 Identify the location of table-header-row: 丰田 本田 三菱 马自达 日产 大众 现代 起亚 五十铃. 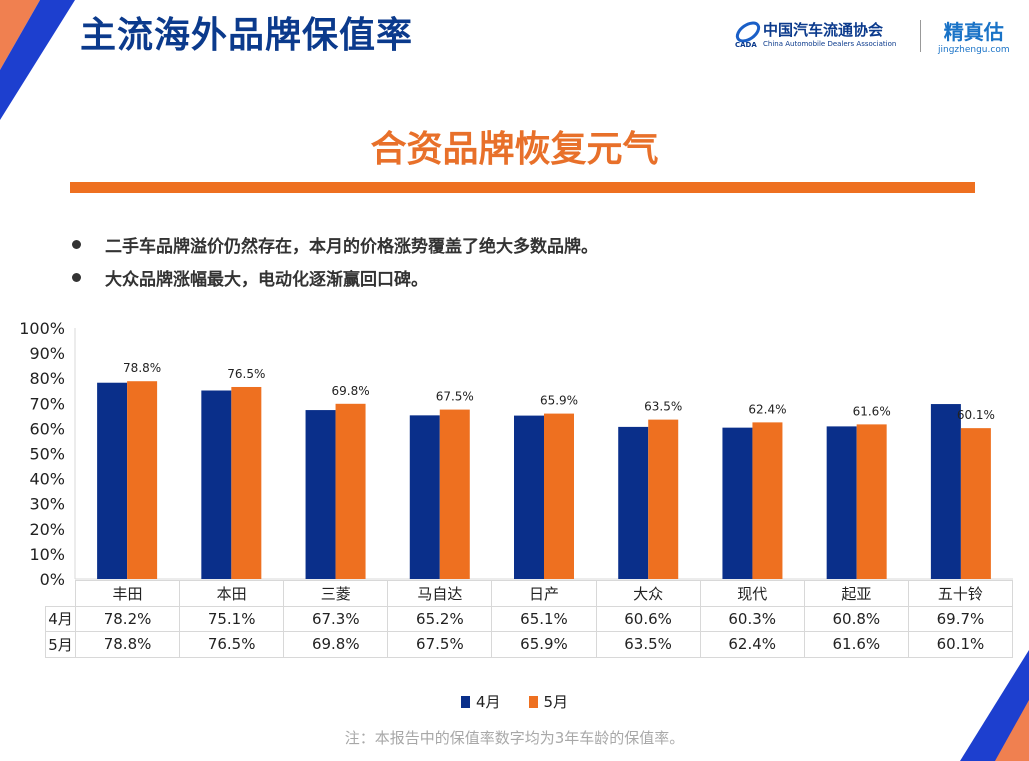
(529, 593).